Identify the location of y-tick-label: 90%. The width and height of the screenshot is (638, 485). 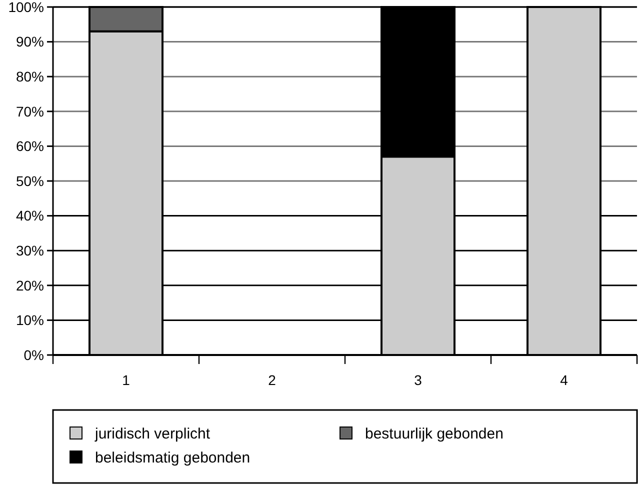
(30, 42).